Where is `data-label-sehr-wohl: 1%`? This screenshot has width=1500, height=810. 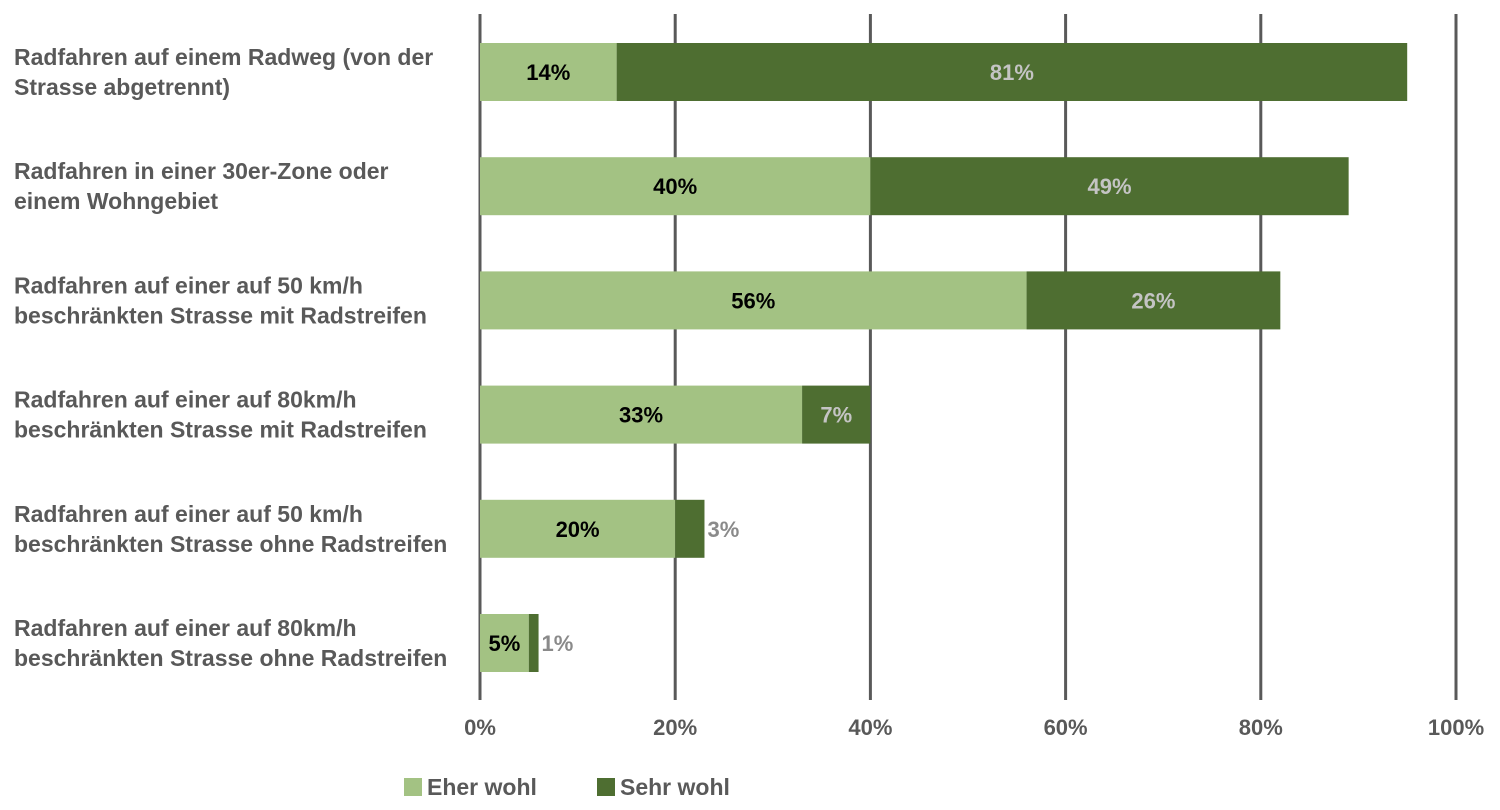 data-label-sehr-wohl: 1% is located at coordinates (558, 643).